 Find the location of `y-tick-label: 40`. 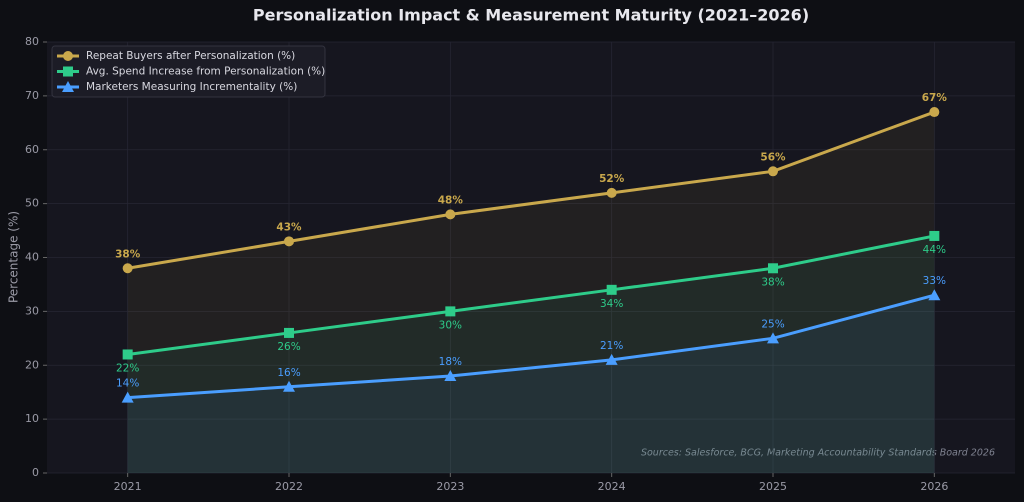

y-tick-label: 40 is located at coordinates (32, 257).